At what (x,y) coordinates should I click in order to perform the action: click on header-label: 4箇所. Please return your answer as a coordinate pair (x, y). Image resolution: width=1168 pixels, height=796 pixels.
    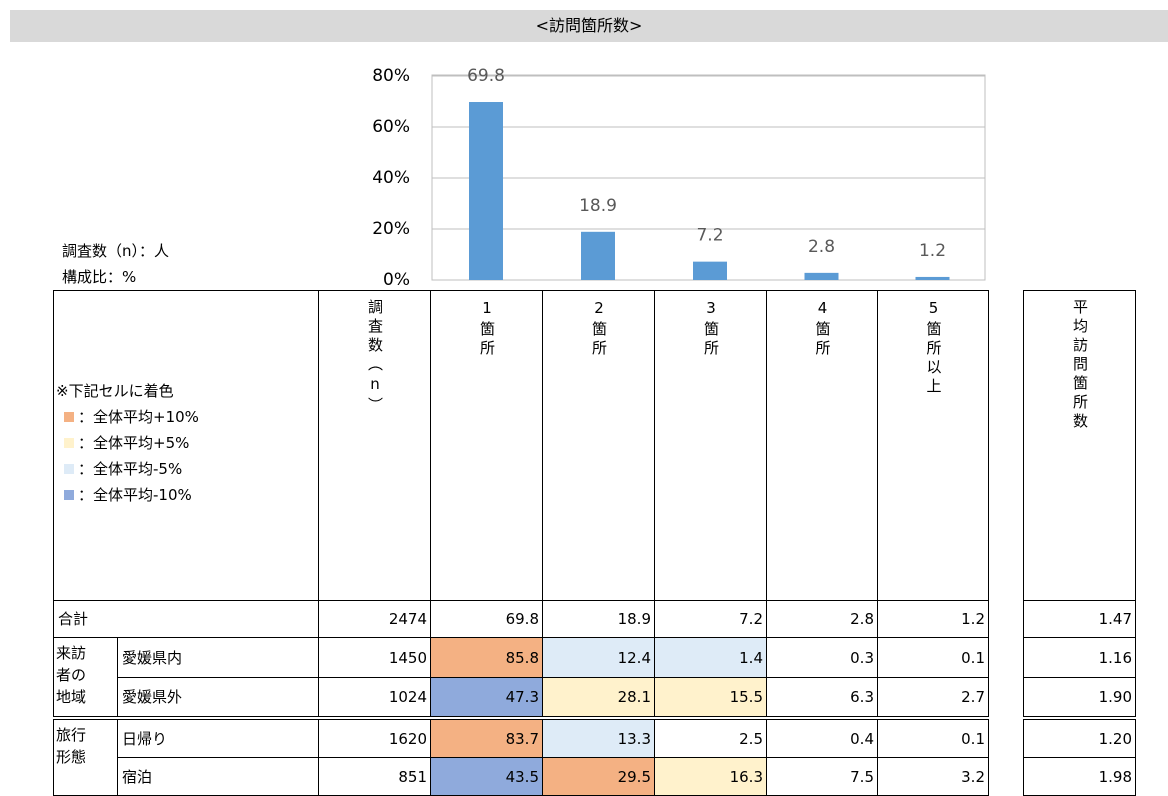
    Looking at the image, I should click on (822, 329).